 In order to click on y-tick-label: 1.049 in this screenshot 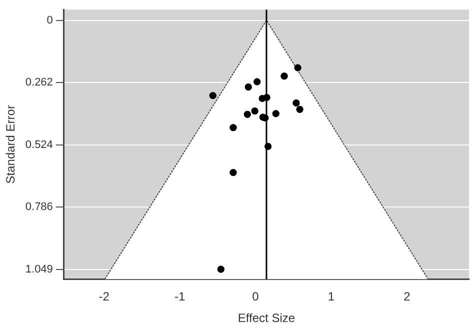, I will do `click(39, 269)`.